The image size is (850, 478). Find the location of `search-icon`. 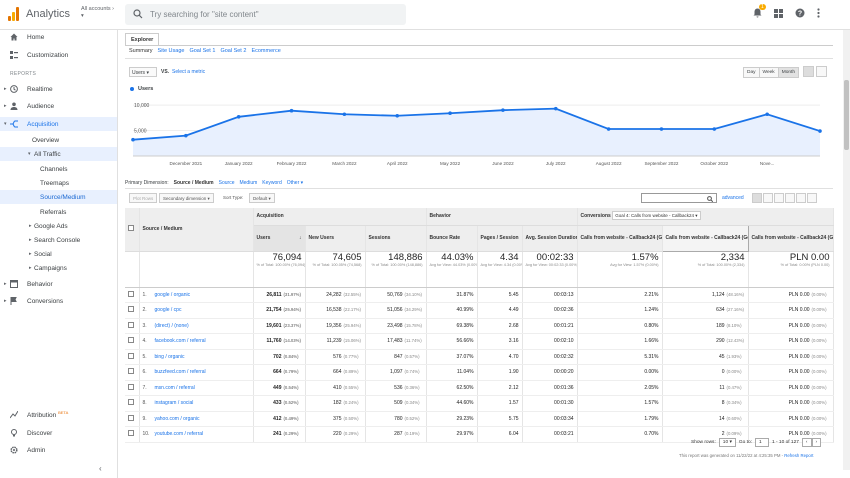

search-icon is located at coordinates (710, 199).